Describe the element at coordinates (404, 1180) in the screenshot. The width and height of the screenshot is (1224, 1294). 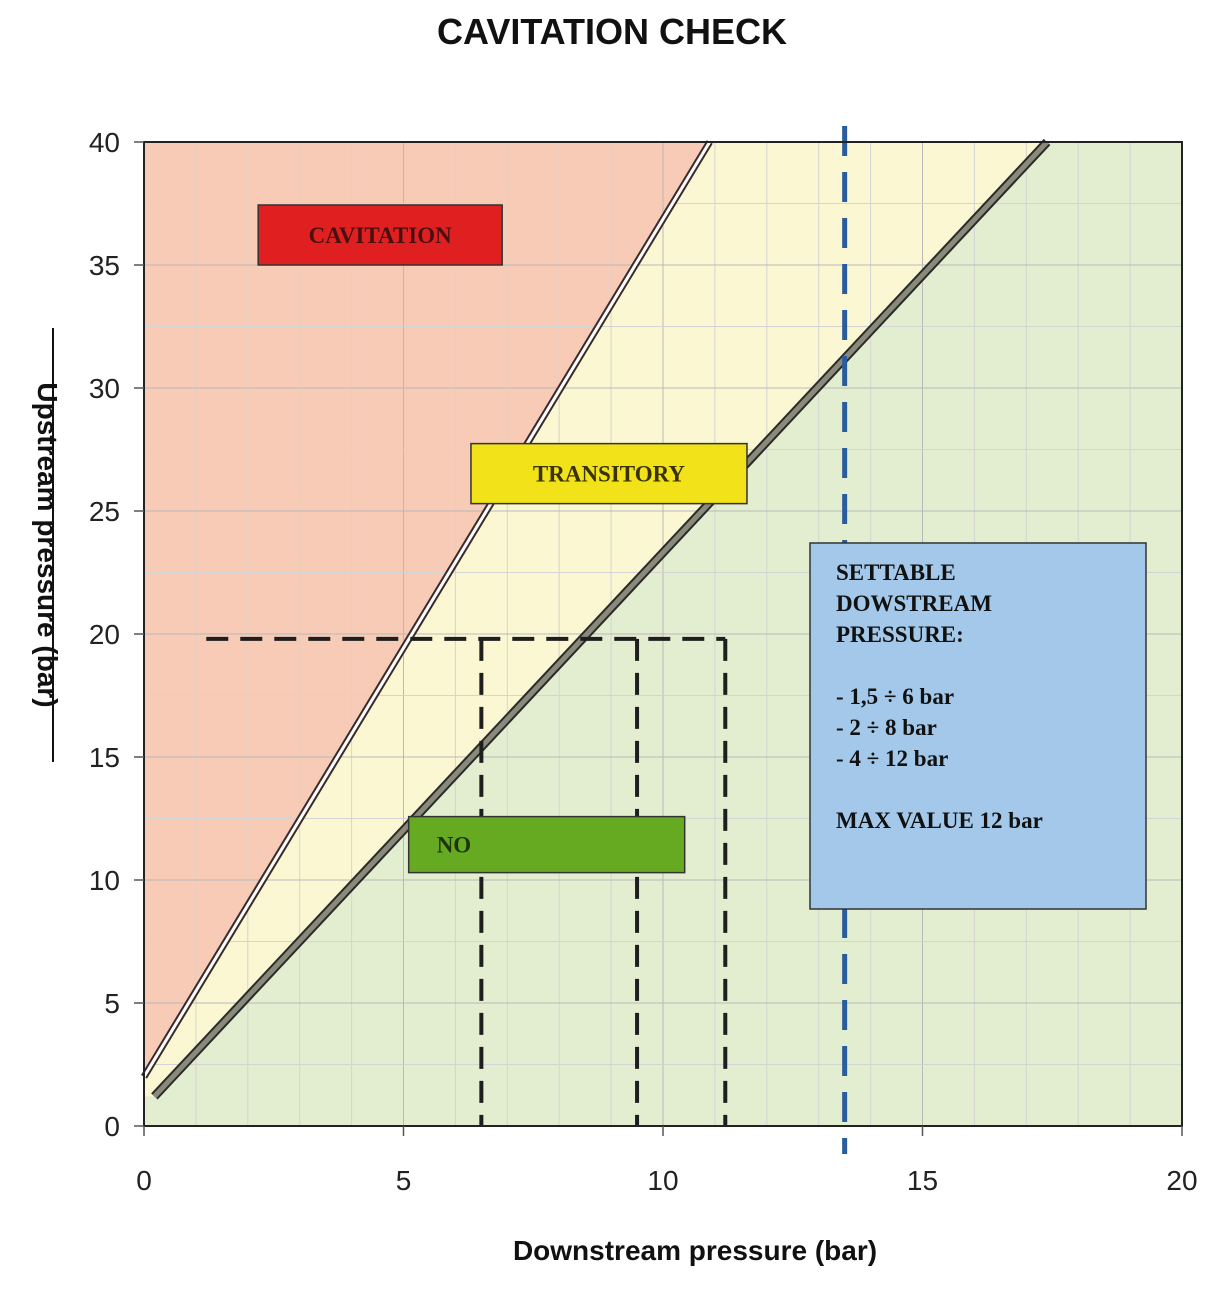
I see `x-tick-label: 5` at that location.